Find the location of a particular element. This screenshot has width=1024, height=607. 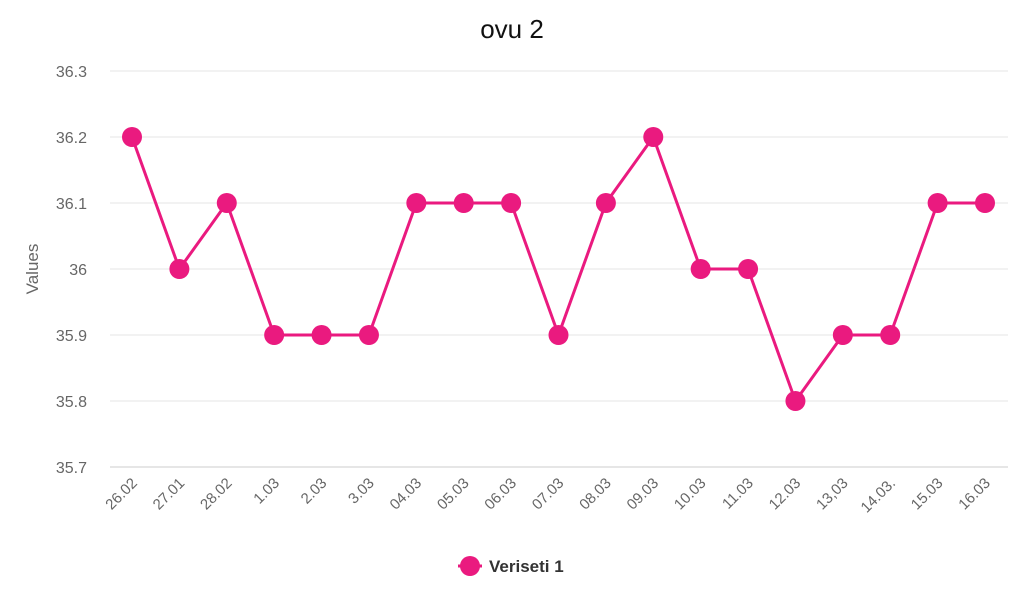

x-tick-label: 04.03 is located at coordinates (406, 494).